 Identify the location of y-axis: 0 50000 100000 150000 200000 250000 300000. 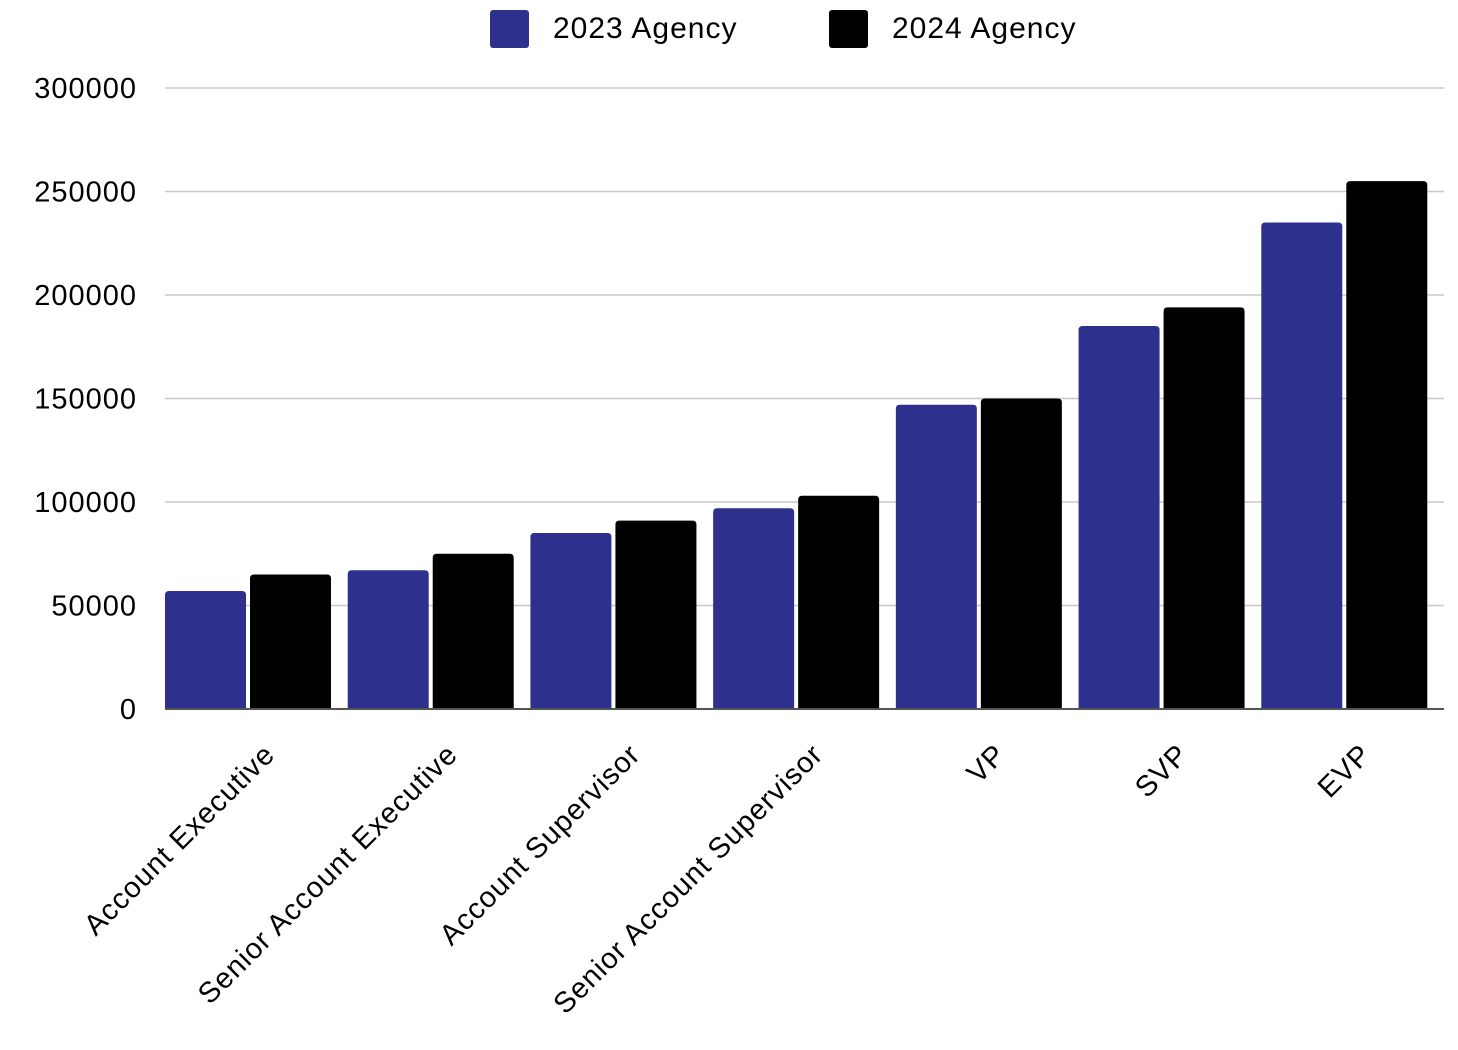
(85, 399).